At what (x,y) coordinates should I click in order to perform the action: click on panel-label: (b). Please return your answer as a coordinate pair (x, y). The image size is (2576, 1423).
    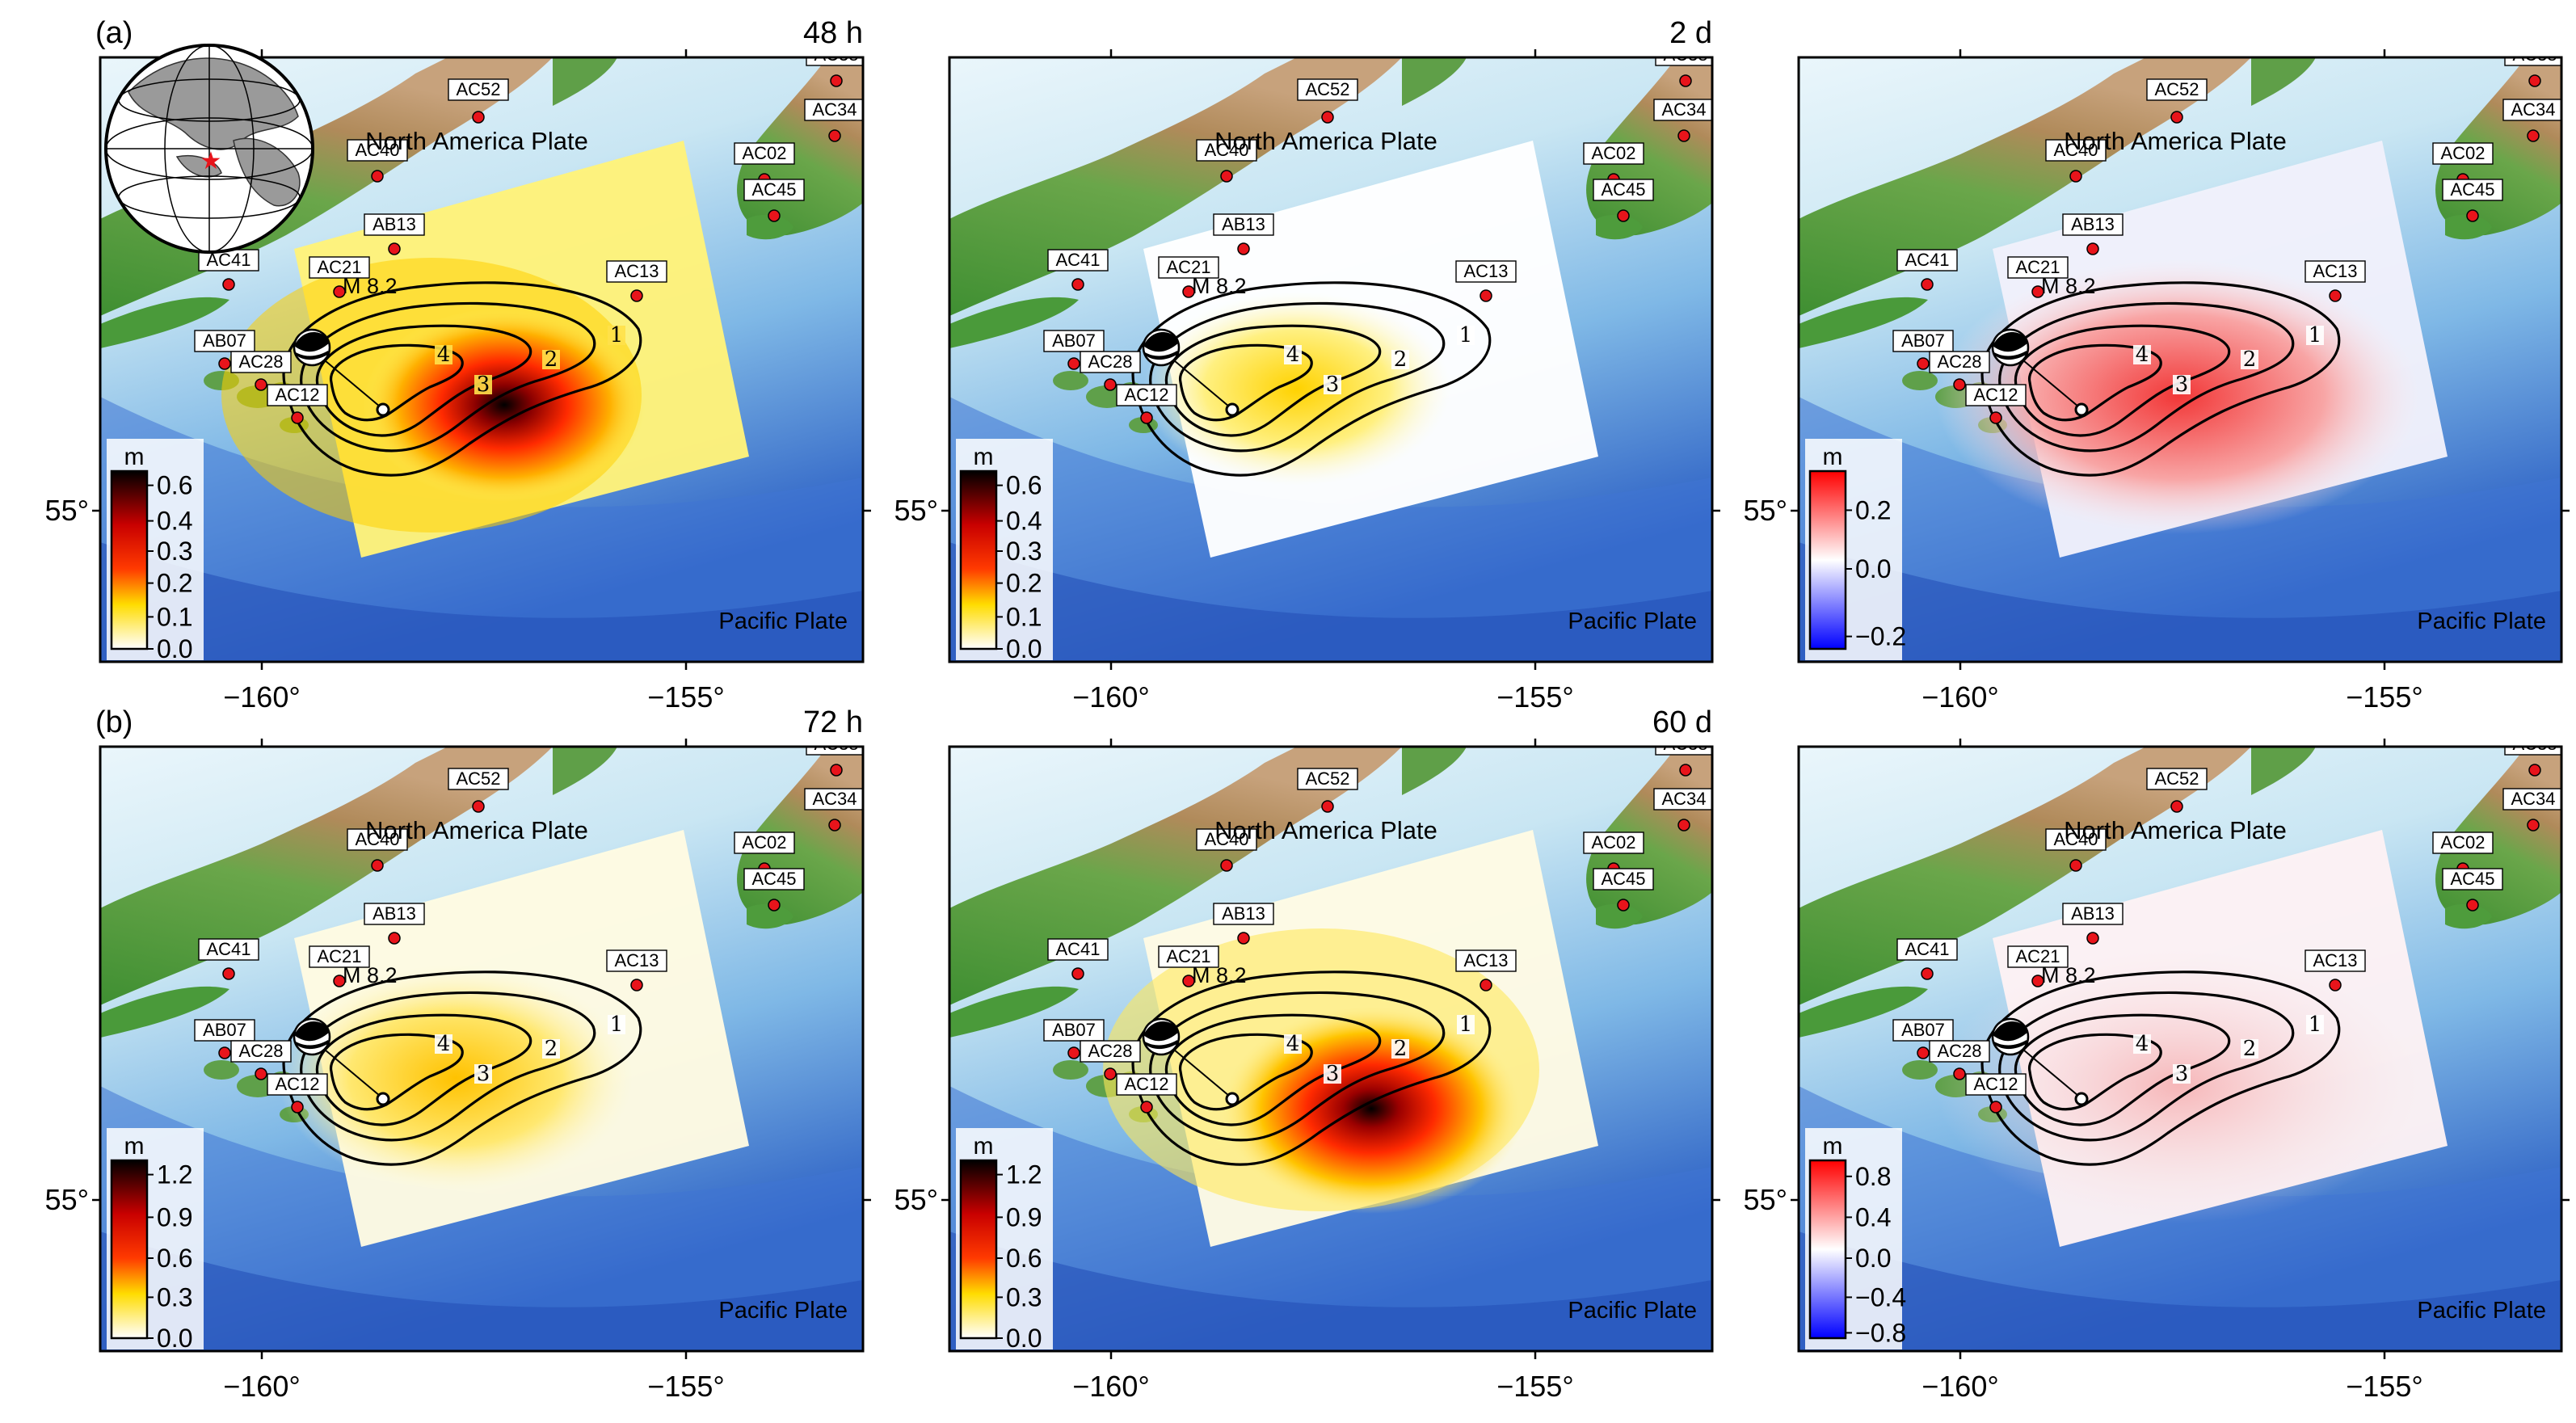
    Looking at the image, I should click on (114, 722).